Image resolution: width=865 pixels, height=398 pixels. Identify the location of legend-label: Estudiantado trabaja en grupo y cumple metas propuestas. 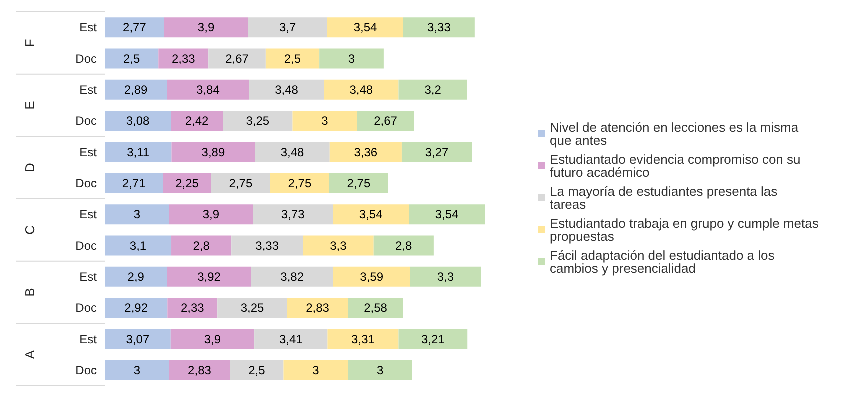
(686, 230).